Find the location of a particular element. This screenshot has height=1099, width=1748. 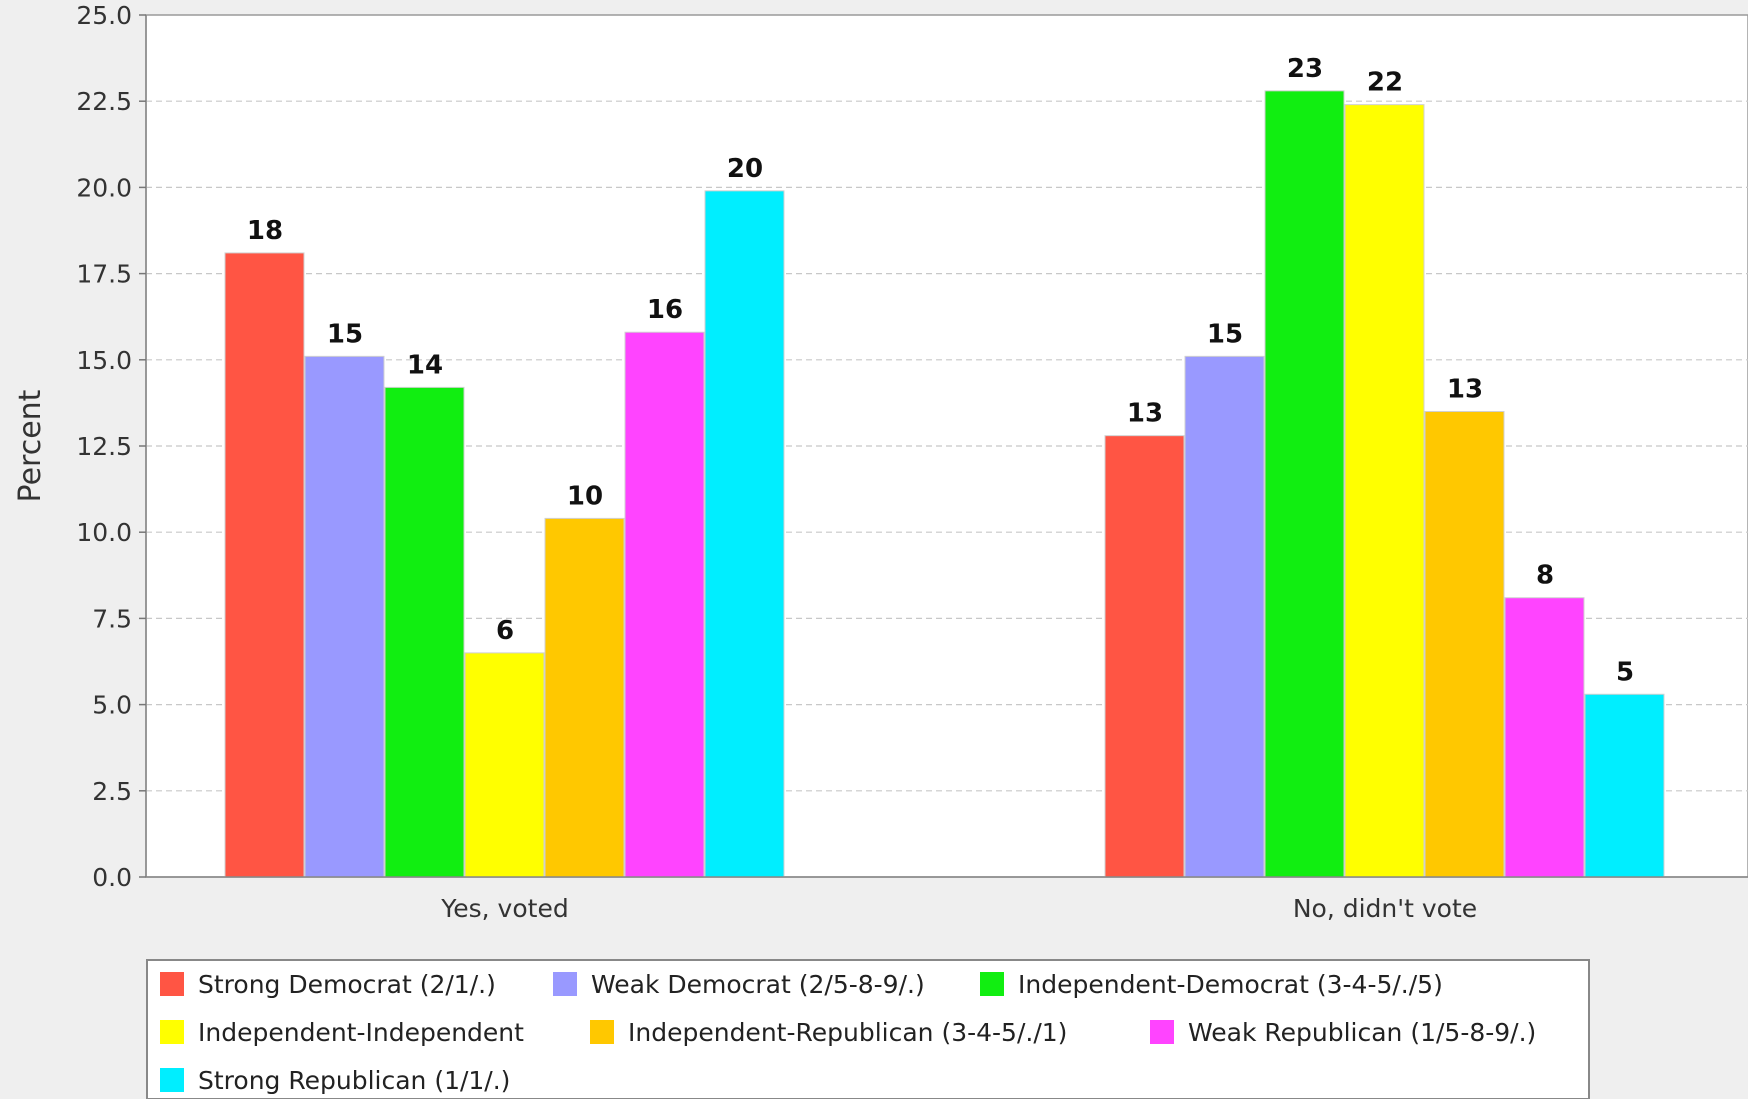

x-category-label: Yes, voted is located at coordinates (504, 908).